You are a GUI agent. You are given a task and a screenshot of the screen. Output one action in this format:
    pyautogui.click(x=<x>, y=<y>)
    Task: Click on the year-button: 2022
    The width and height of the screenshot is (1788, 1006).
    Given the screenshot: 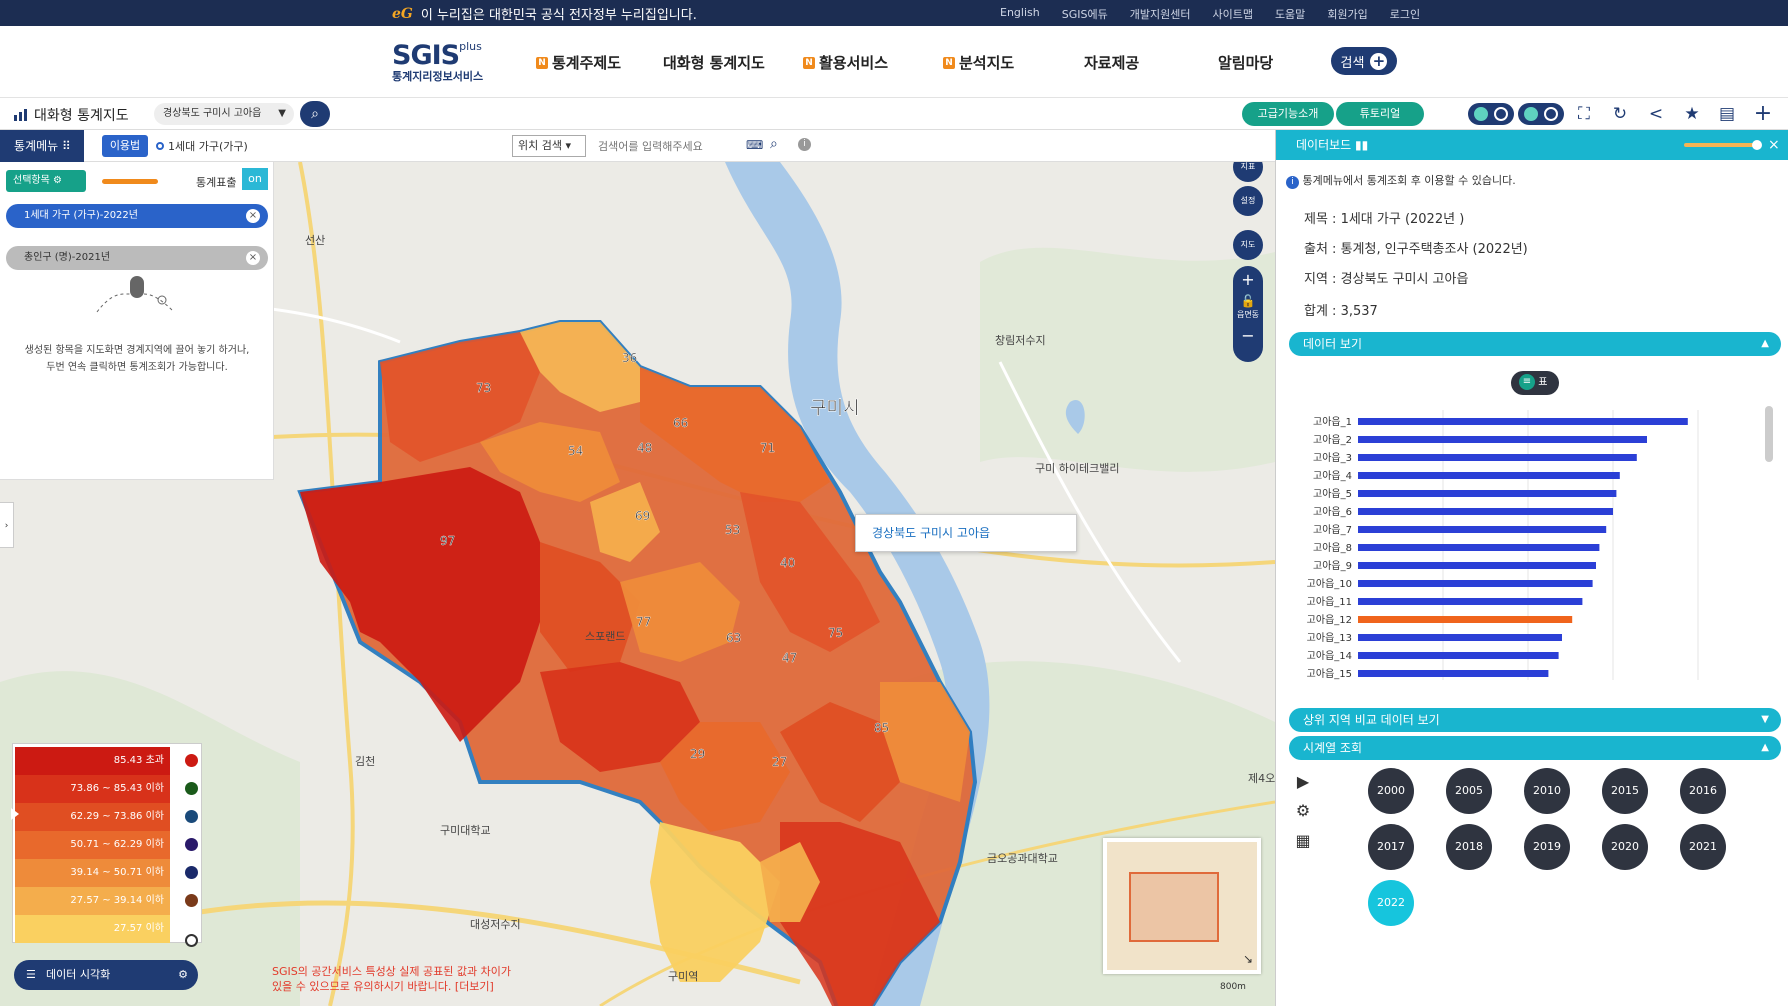 What is the action you would take?
    pyautogui.click(x=1391, y=903)
    